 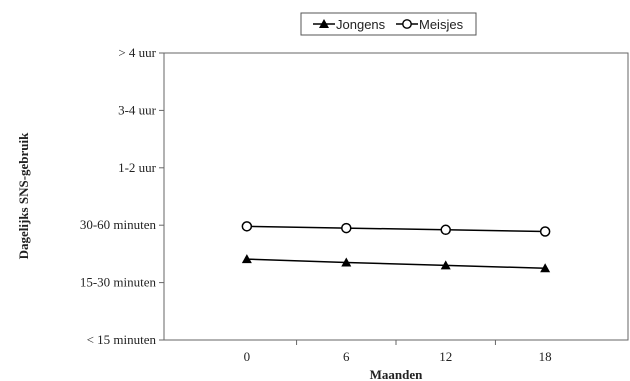 What do you see at coordinates (118, 282) in the screenshot?
I see `y-tick-label-1: 15-30 minuten` at bounding box center [118, 282].